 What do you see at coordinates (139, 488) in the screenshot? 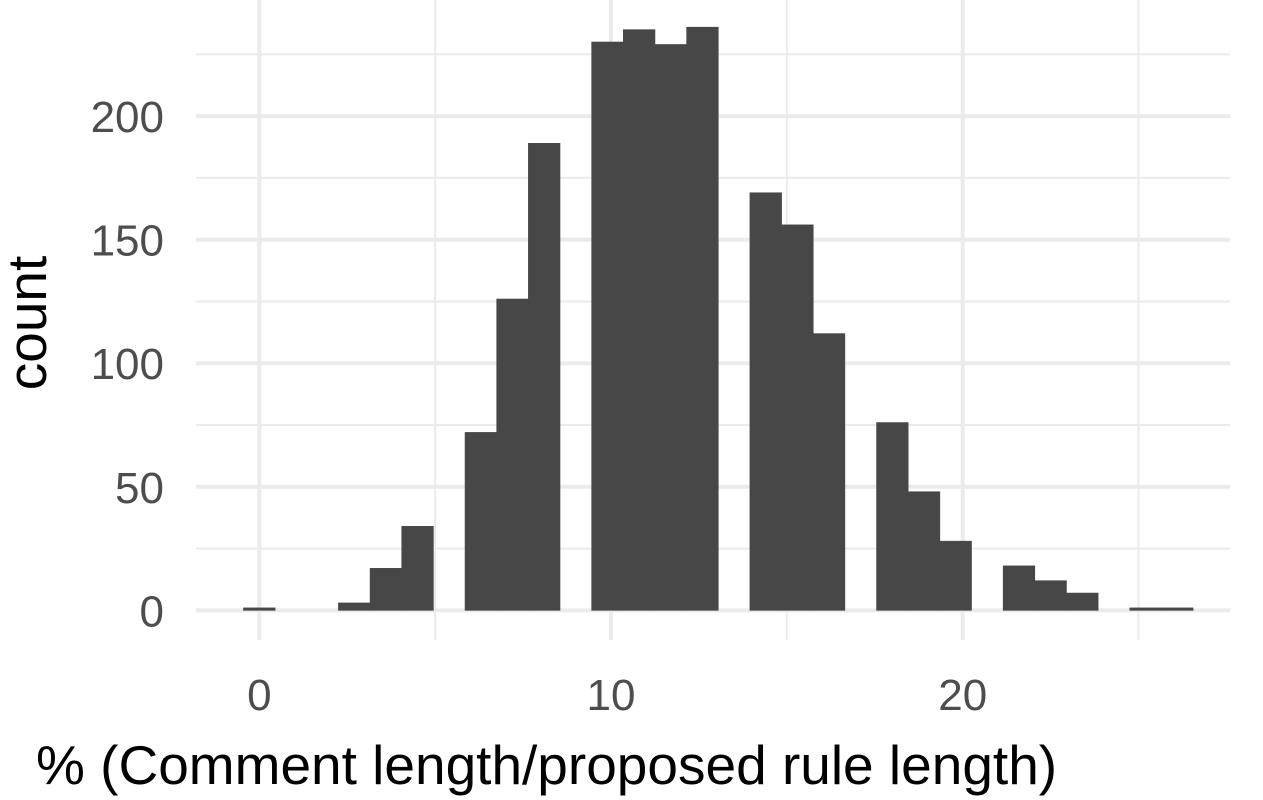
I see `y-tick-label: 50` at bounding box center [139, 488].